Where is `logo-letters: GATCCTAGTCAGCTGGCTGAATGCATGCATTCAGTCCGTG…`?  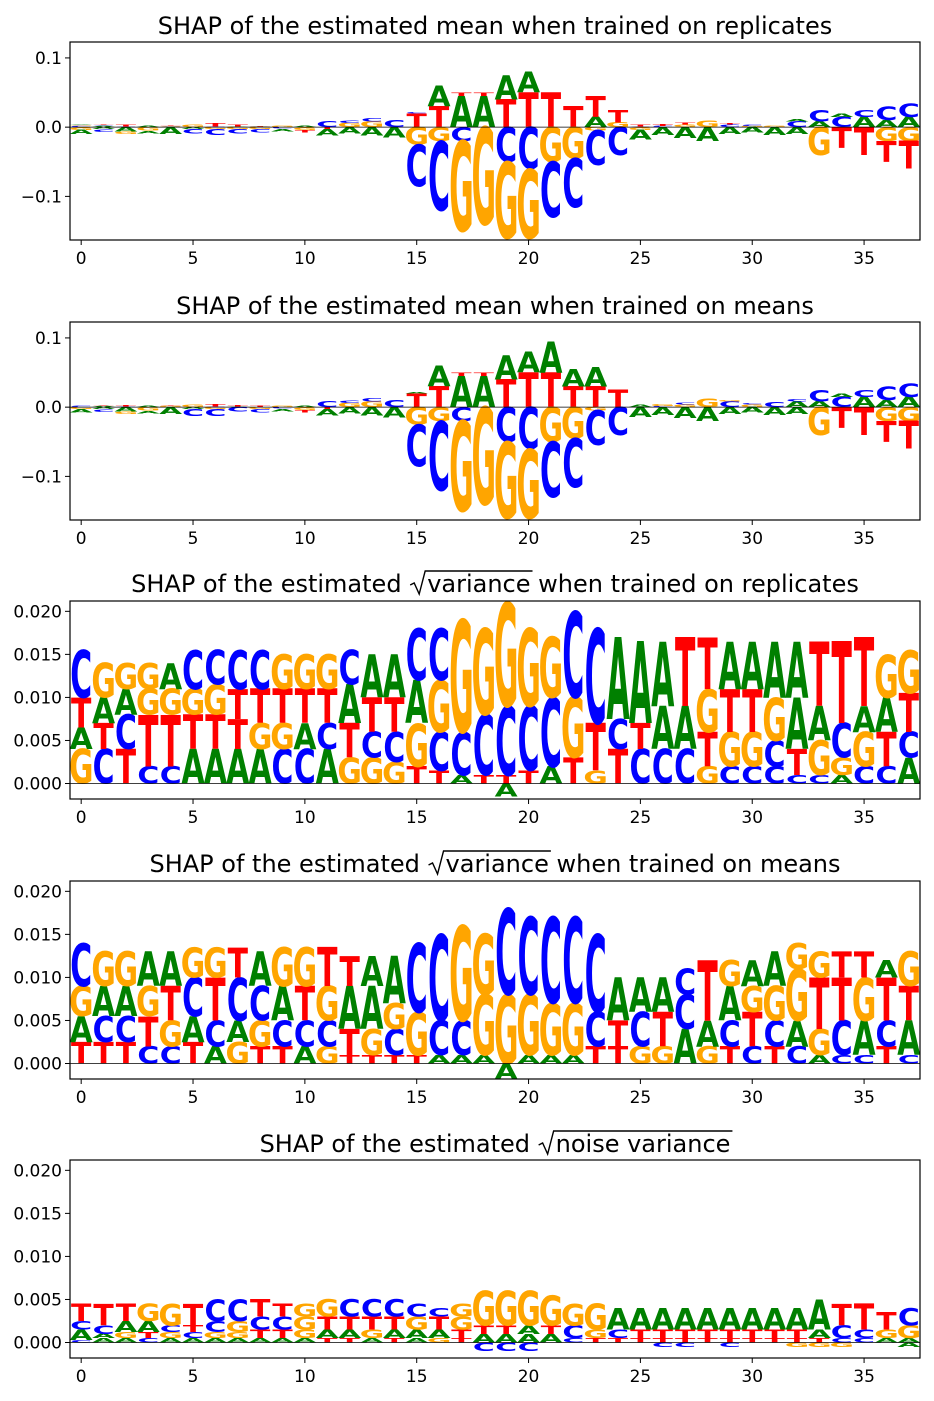 logo-letters: GATCCTAGTCAGCTGGCTGAATGCATGCATTCAGTCCGTG… is located at coordinates (495, 687).